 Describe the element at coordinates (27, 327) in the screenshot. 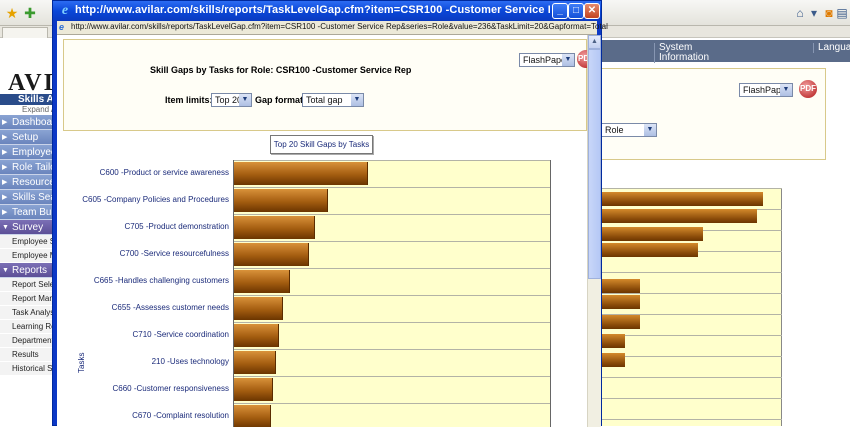

I see `sidebar-subitem-learning-resources: Learning Res` at that location.